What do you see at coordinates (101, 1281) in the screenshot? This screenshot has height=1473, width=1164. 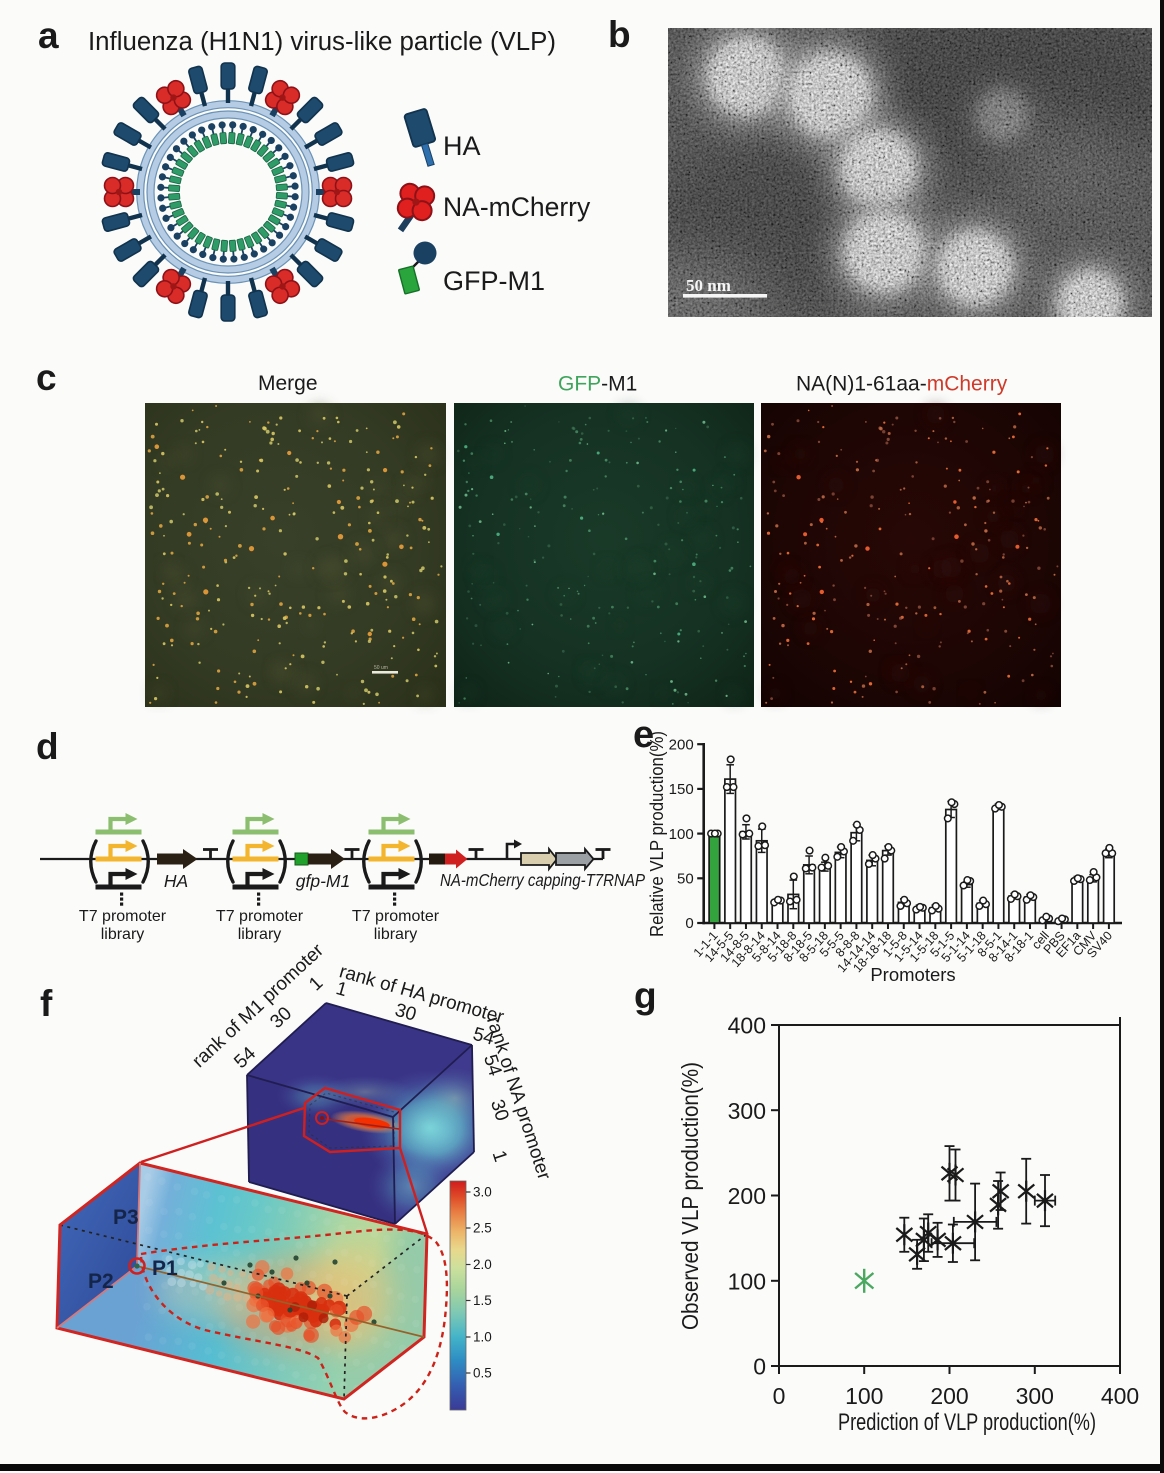 I see `svg-text: P2` at bounding box center [101, 1281].